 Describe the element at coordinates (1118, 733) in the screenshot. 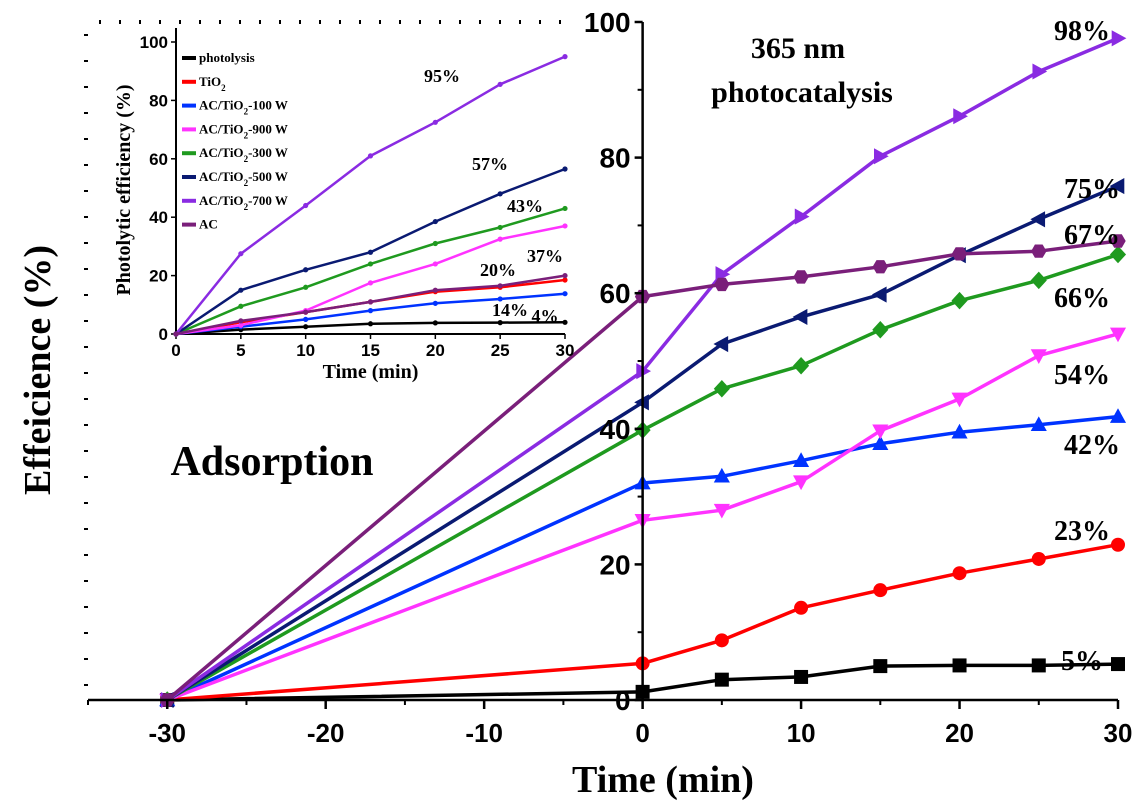

I see `x-tick-label: 30` at that location.